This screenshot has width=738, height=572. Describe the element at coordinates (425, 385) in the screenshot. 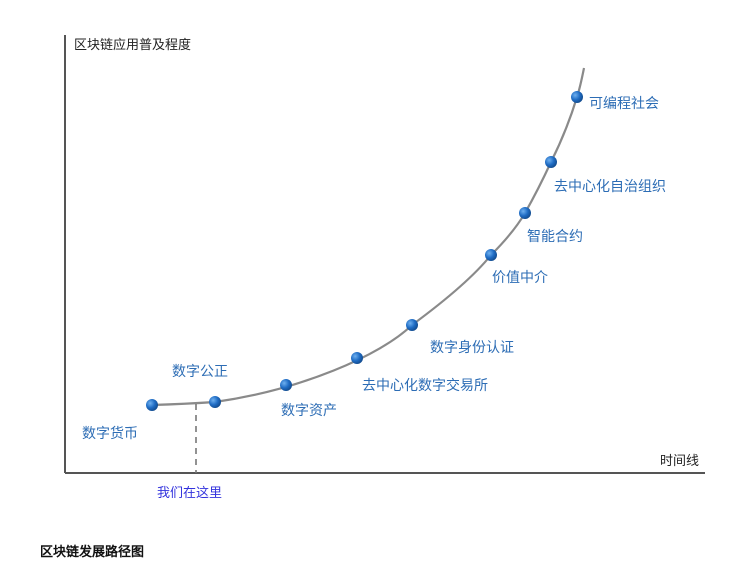

I see `milestone-label-decentralized-exchange: 去中心化数字交易所` at that location.